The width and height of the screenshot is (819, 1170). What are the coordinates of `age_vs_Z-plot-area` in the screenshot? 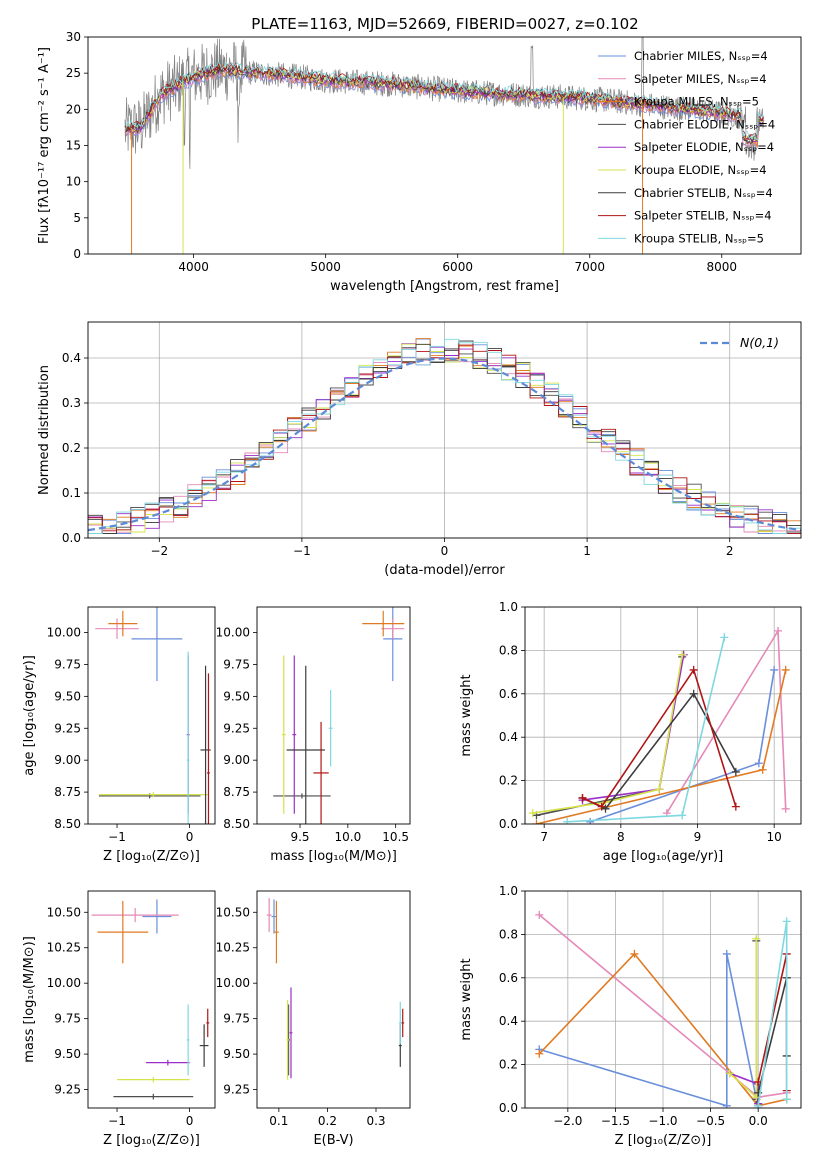 It's located at (153, 715).